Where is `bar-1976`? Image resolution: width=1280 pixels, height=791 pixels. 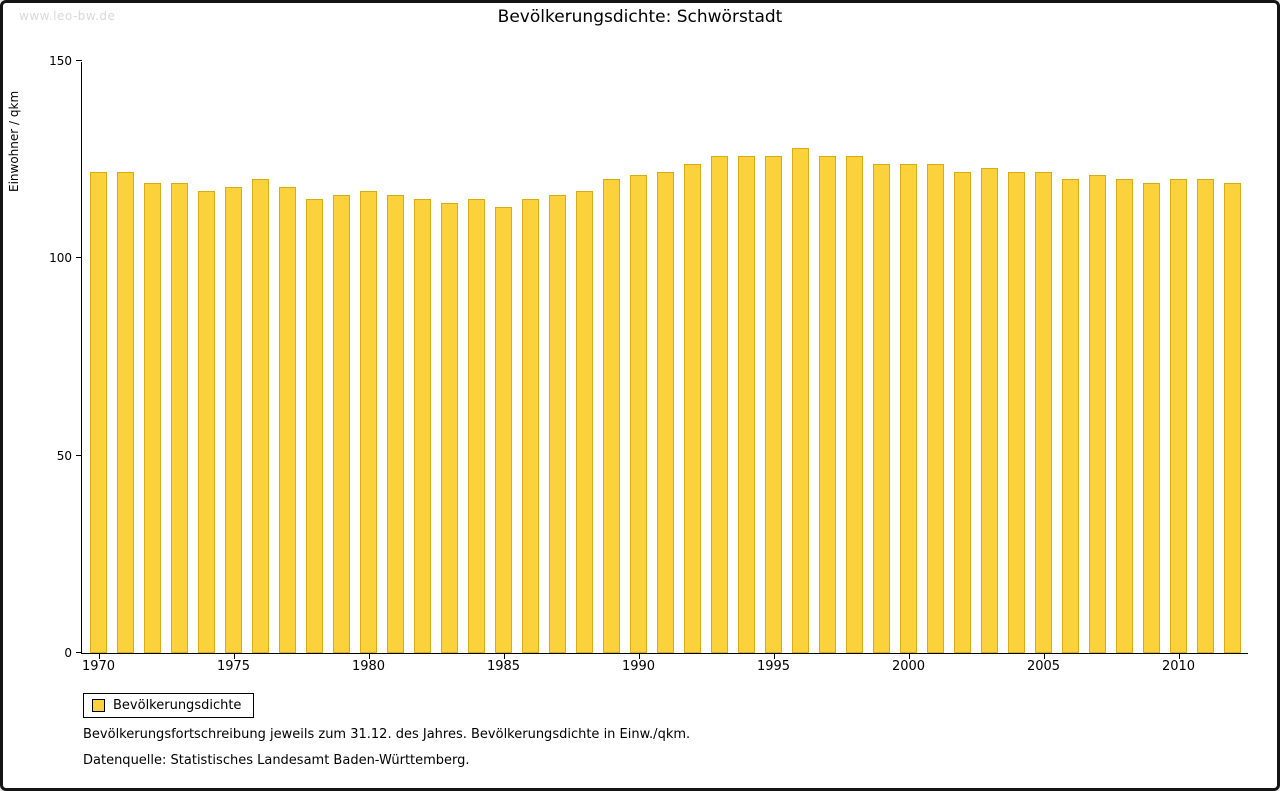 bar-1976 is located at coordinates (260, 416).